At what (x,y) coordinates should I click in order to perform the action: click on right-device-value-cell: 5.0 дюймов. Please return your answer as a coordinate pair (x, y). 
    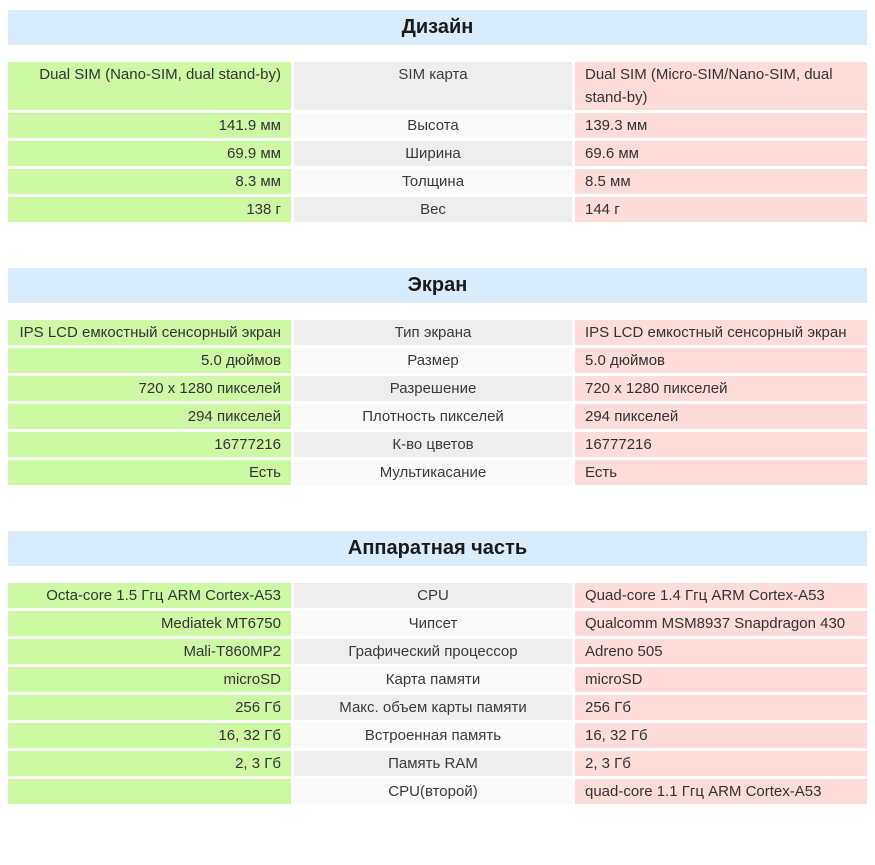
    Looking at the image, I should click on (721, 360).